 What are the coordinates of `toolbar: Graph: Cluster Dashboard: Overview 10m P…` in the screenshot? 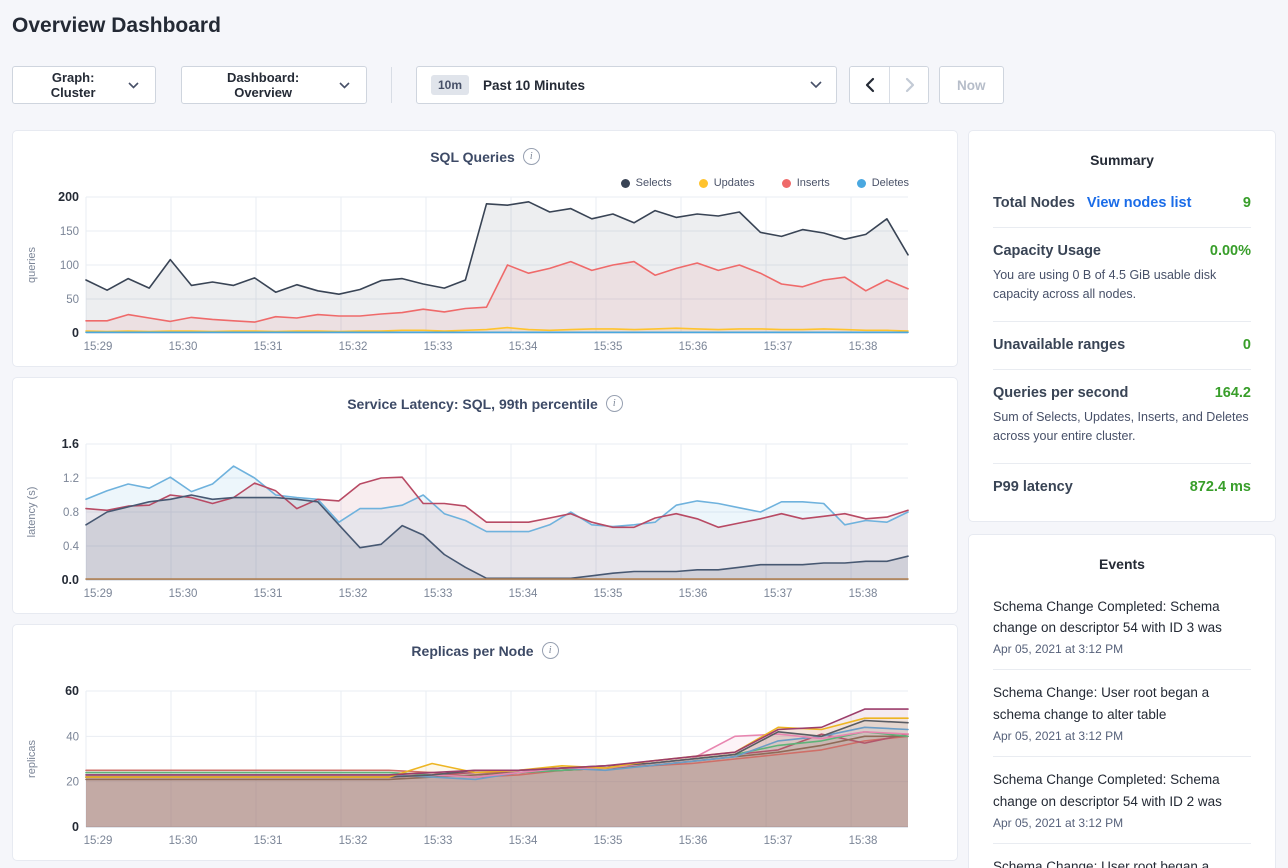 It's located at (644, 85).